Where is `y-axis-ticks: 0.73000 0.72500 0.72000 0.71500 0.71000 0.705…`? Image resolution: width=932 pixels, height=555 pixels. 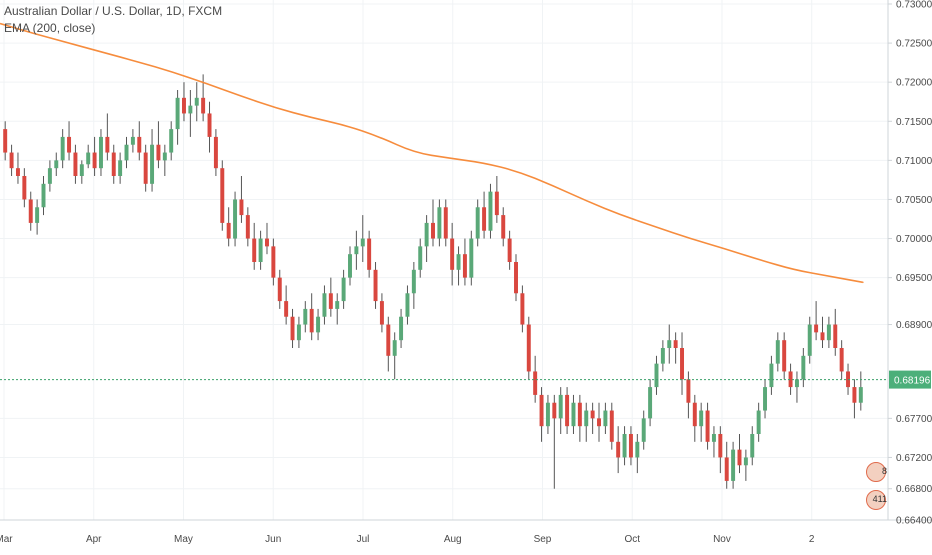
y-axis-ticks: 0.73000 0.72500 0.72000 0.71500 0.71000 0.705… is located at coordinates (910, 263).